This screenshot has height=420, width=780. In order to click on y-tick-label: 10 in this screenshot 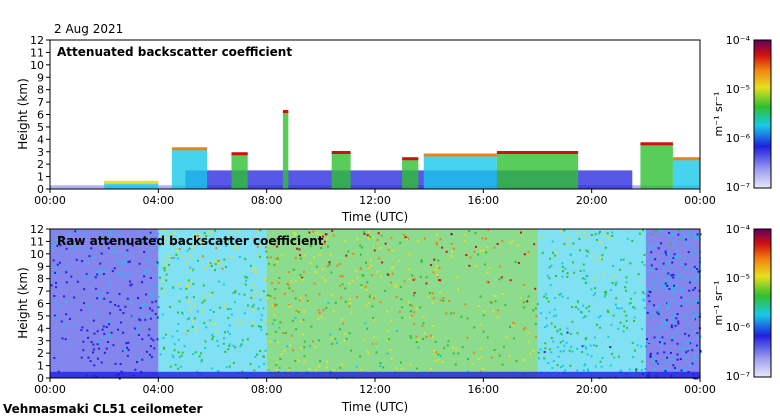, I will do `click(37, 65)`.